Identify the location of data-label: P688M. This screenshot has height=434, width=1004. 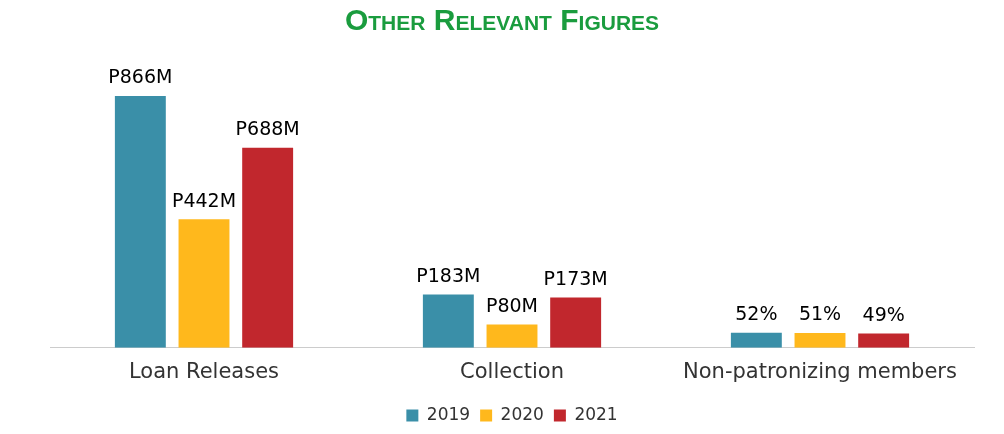
(267, 128).